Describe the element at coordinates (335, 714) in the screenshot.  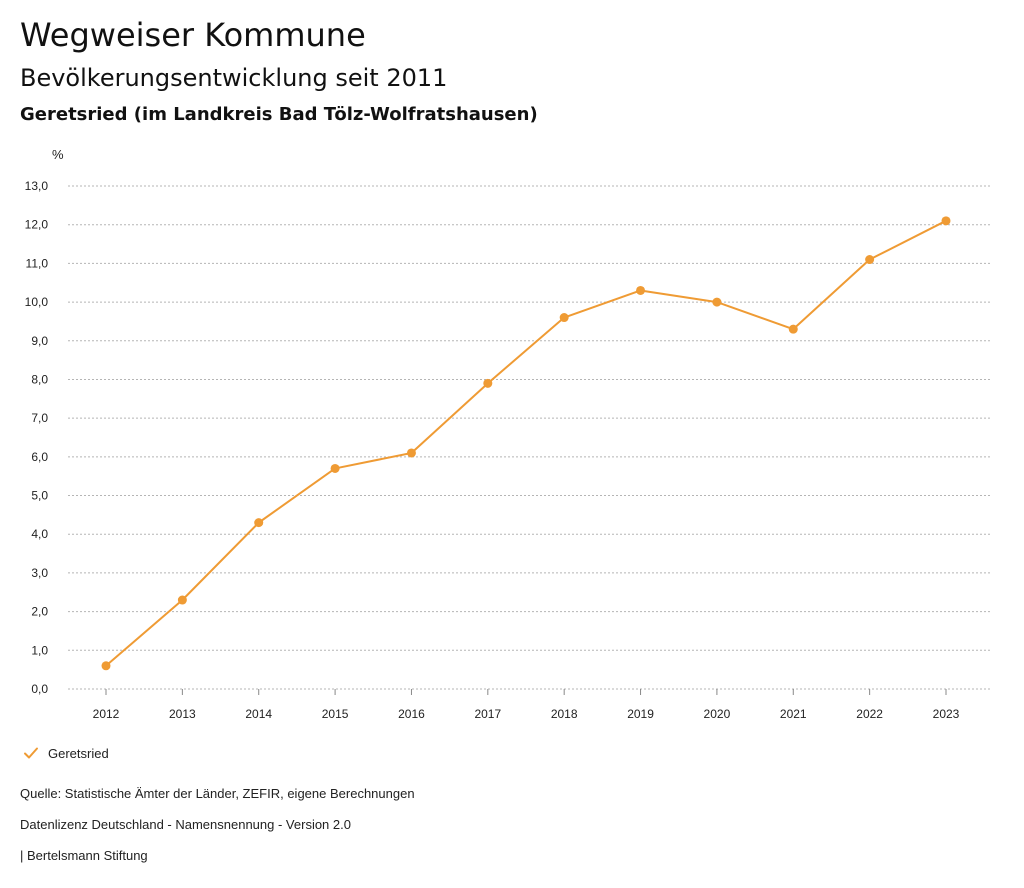
I see `x-tick-label: 2015` at that location.